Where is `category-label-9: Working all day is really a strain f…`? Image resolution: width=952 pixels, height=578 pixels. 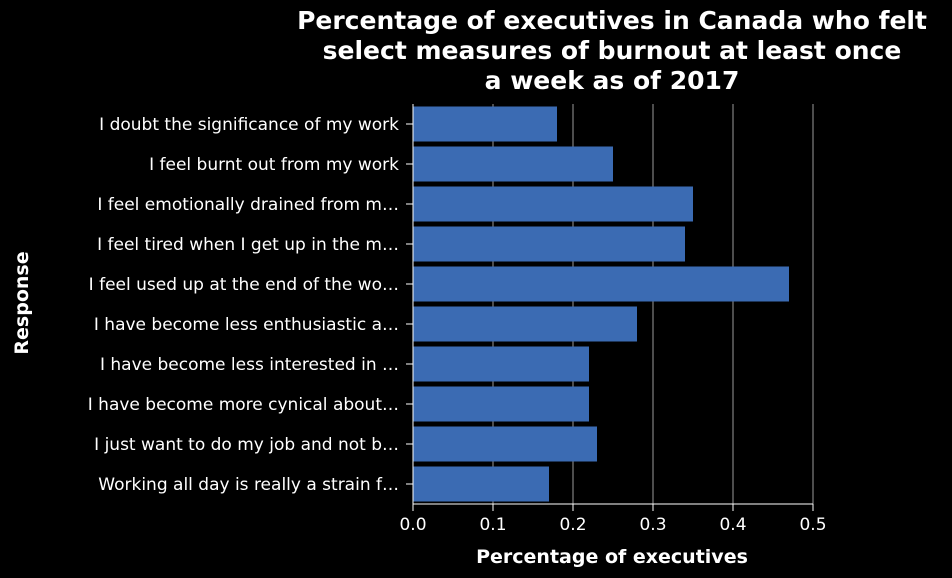 category-label-9: Working all day is really a strain f… is located at coordinates (248, 485).